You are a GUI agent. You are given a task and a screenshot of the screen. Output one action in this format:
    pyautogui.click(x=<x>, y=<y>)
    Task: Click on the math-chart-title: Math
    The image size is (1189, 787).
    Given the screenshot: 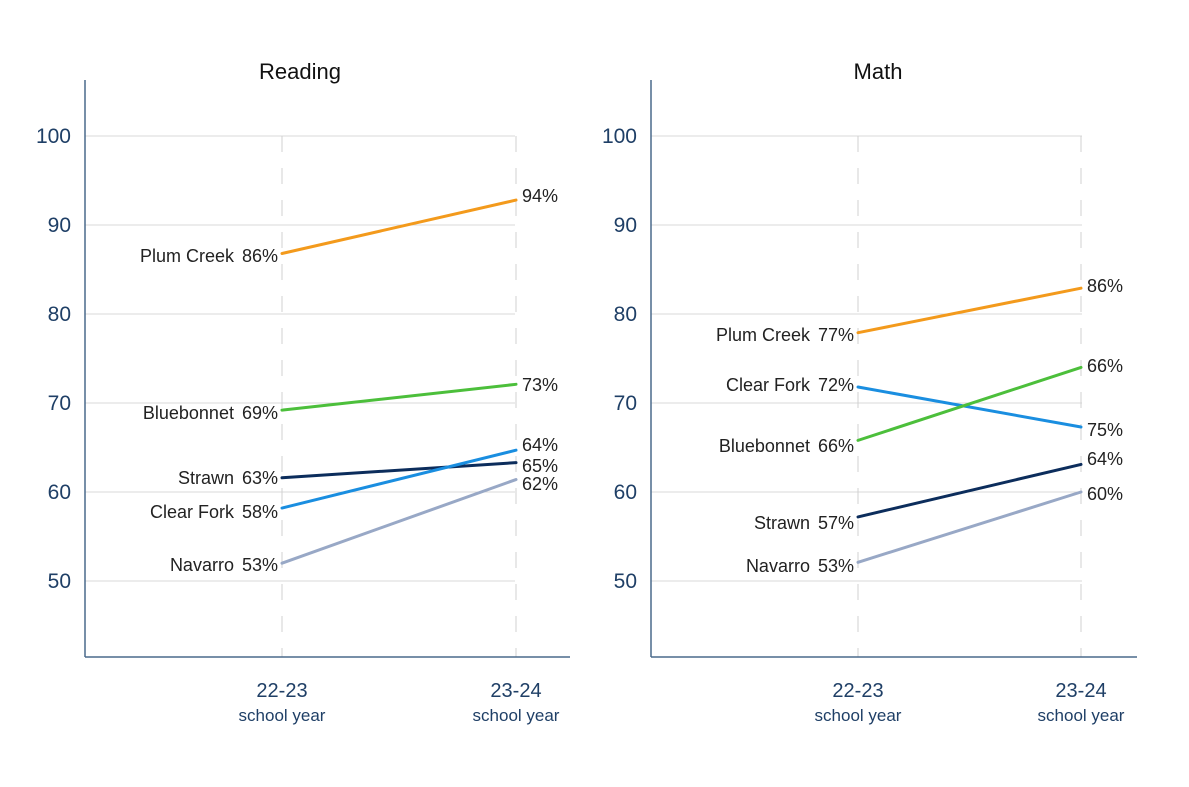 What is the action you would take?
    pyautogui.click(x=878, y=71)
    